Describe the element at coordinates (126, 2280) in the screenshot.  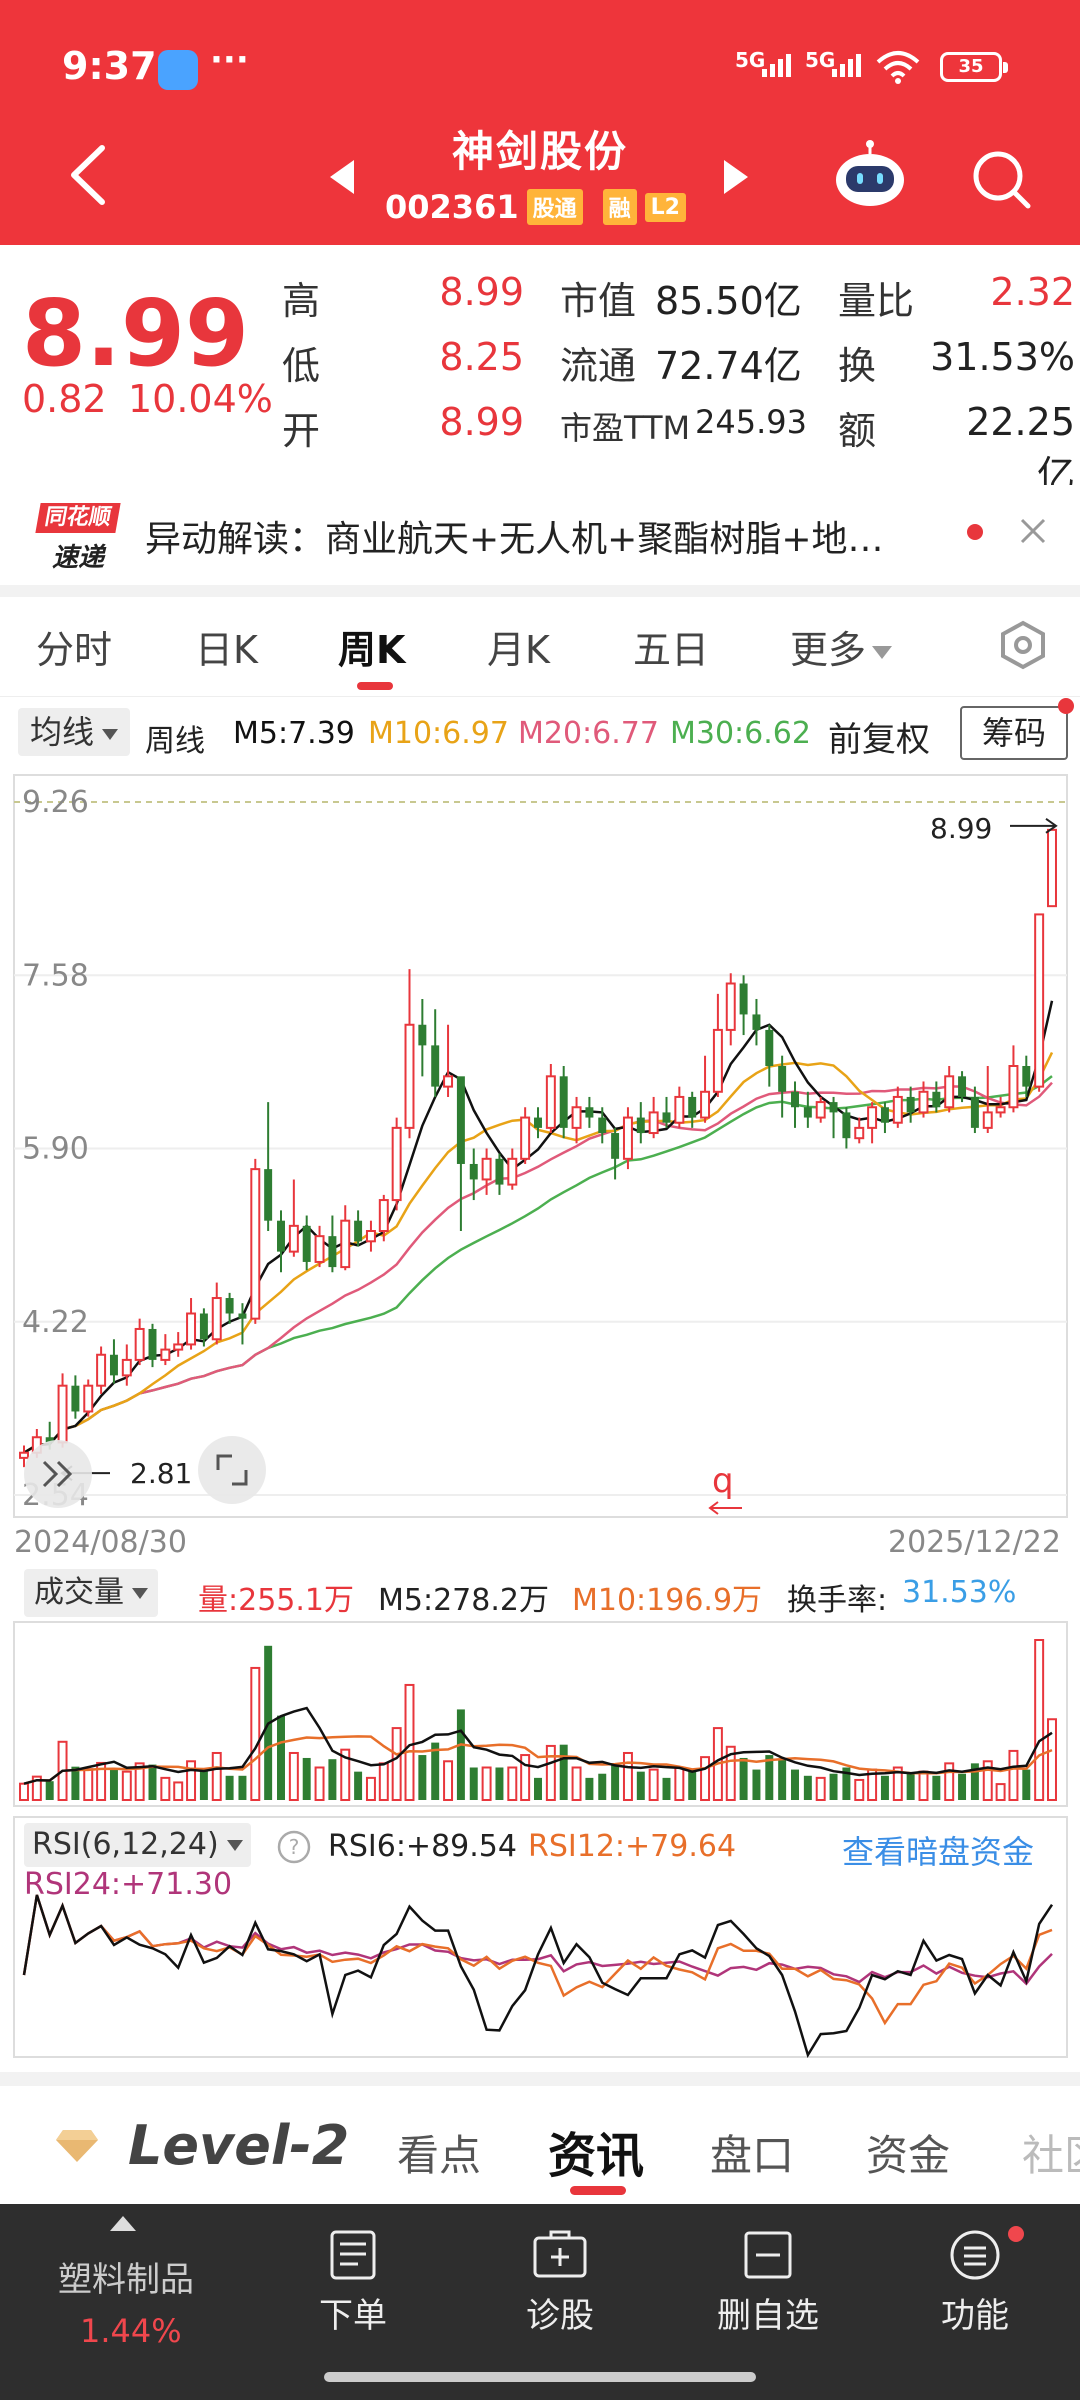
I see `sector-name: 塑料制品` at that location.